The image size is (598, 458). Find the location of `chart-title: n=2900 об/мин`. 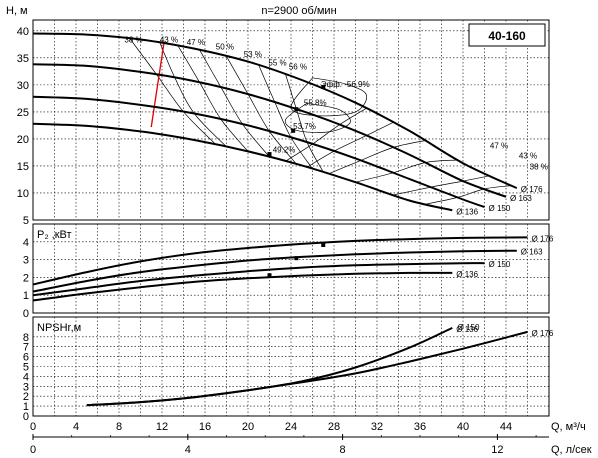

chart-title: n=2900 об/мин is located at coordinates (298, 11).